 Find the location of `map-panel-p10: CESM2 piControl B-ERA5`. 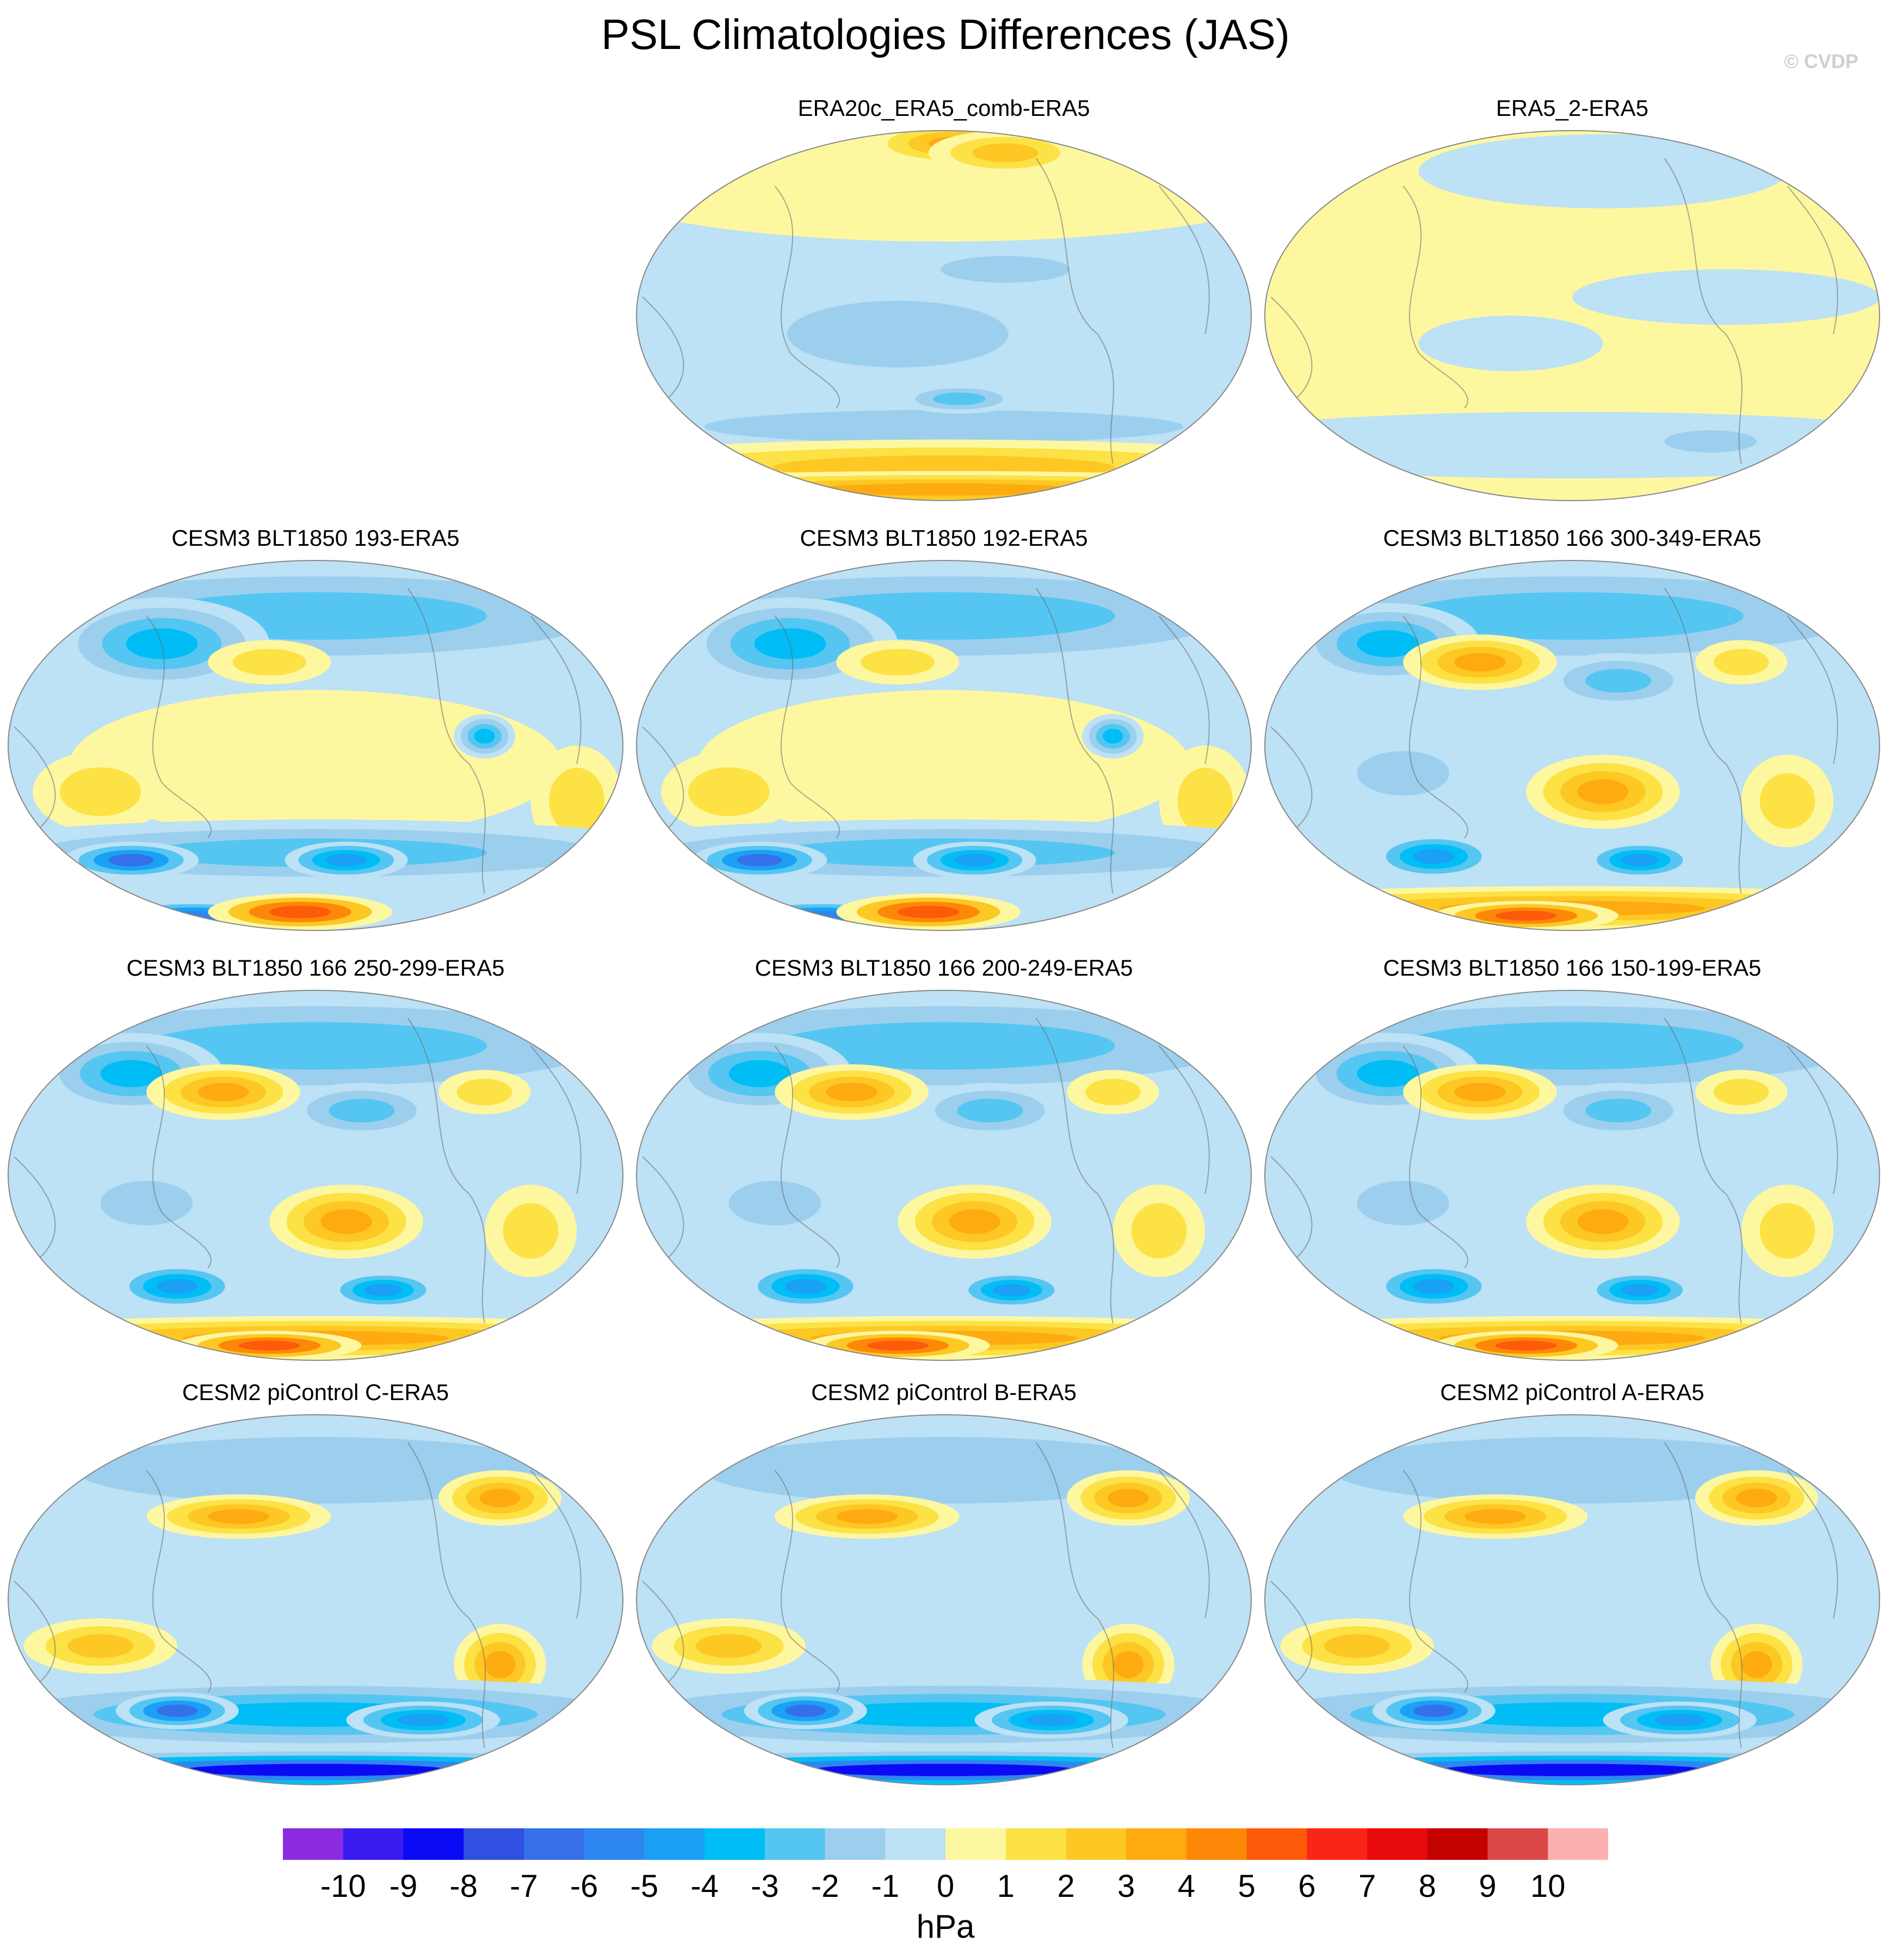

map-panel-p10: CESM2 piControl B-ERA5 is located at coordinates (944, 1591).